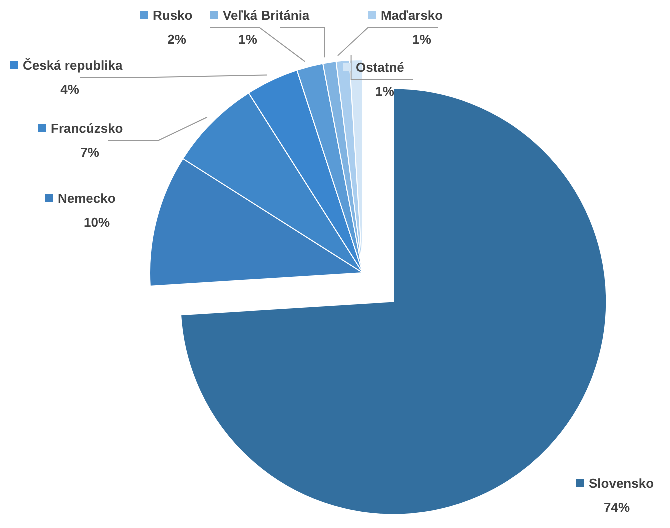 The width and height of the screenshot is (670, 528). Describe the element at coordinates (87, 128) in the screenshot. I see `legend-label: Francúzsko` at that location.